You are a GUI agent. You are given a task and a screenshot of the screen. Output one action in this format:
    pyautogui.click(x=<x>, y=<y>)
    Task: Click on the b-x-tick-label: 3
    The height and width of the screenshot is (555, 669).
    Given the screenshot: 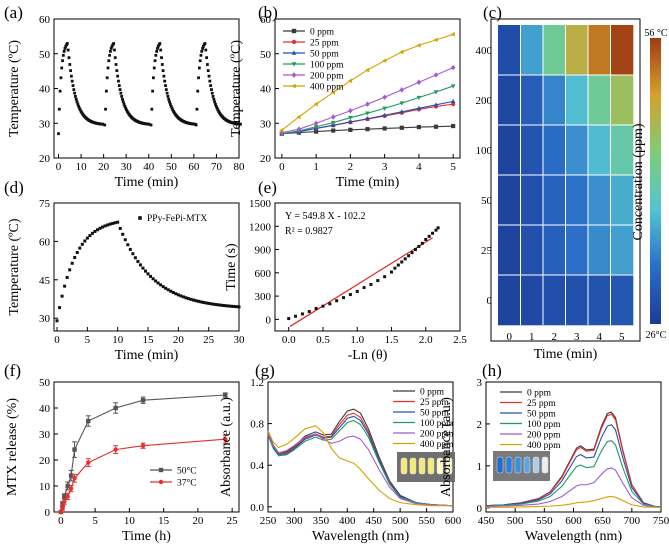 What is the action you would take?
    pyautogui.click(x=385, y=167)
    